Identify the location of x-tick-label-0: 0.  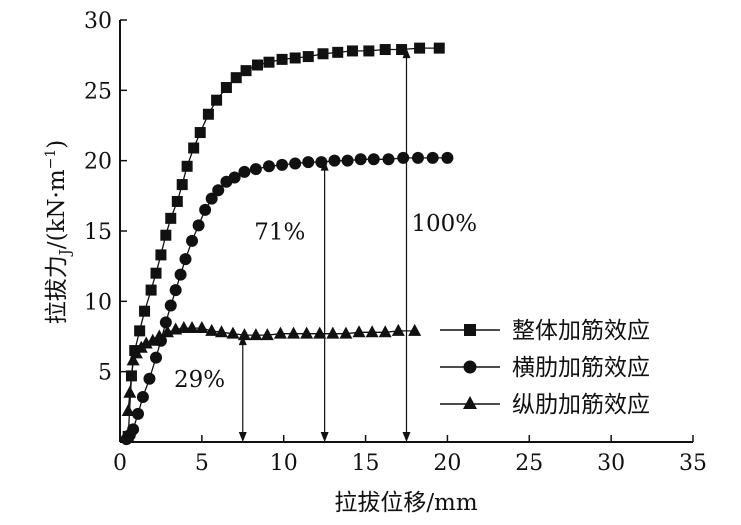
(120, 463).